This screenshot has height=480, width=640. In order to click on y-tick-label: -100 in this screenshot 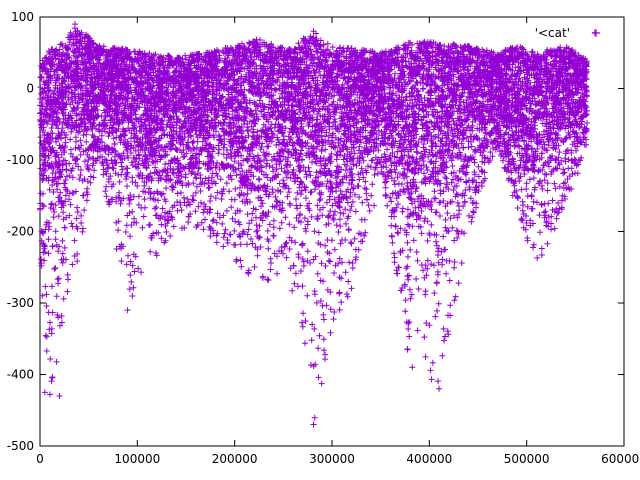, I will do `click(20, 160)`.